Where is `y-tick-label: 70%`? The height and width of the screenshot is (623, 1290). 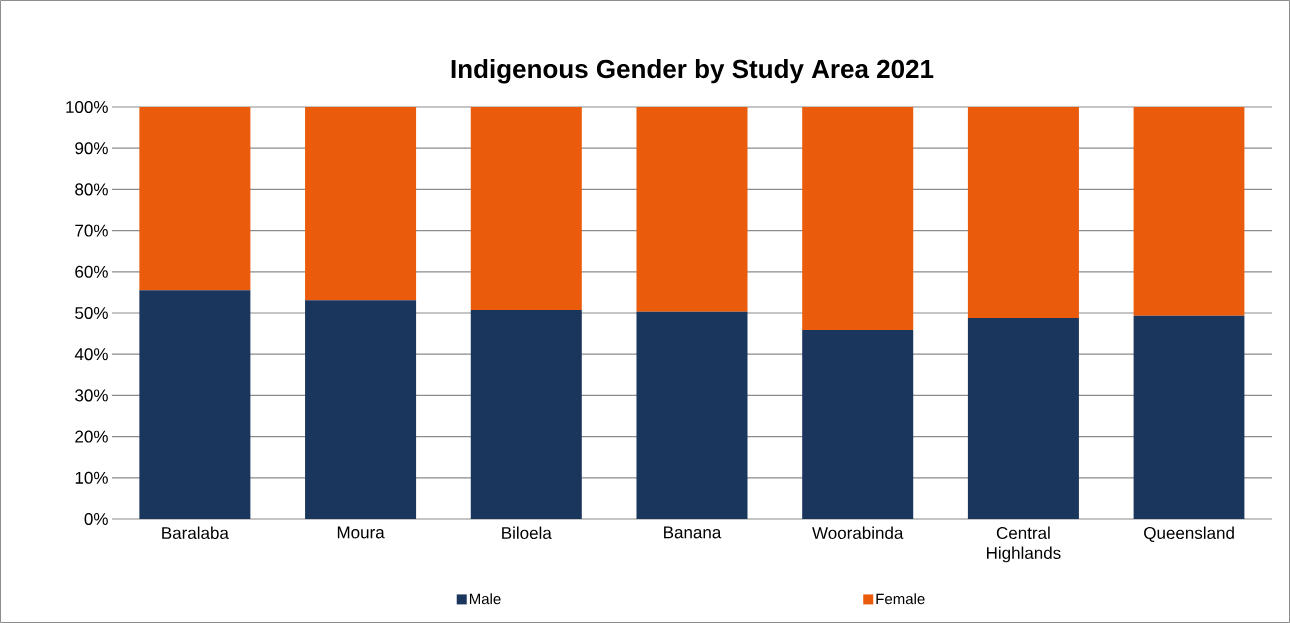 y-tick-label: 70% is located at coordinates (91, 230).